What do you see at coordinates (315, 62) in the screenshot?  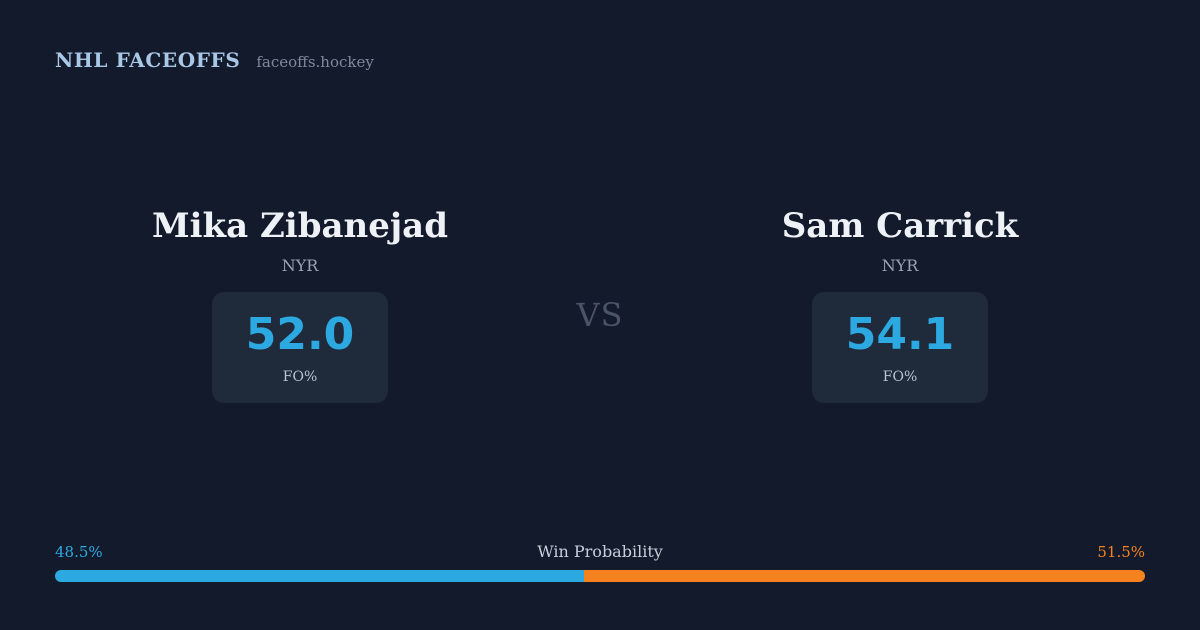 I see `site-domain: faceoffs.hockey` at bounding box center [315, 62].